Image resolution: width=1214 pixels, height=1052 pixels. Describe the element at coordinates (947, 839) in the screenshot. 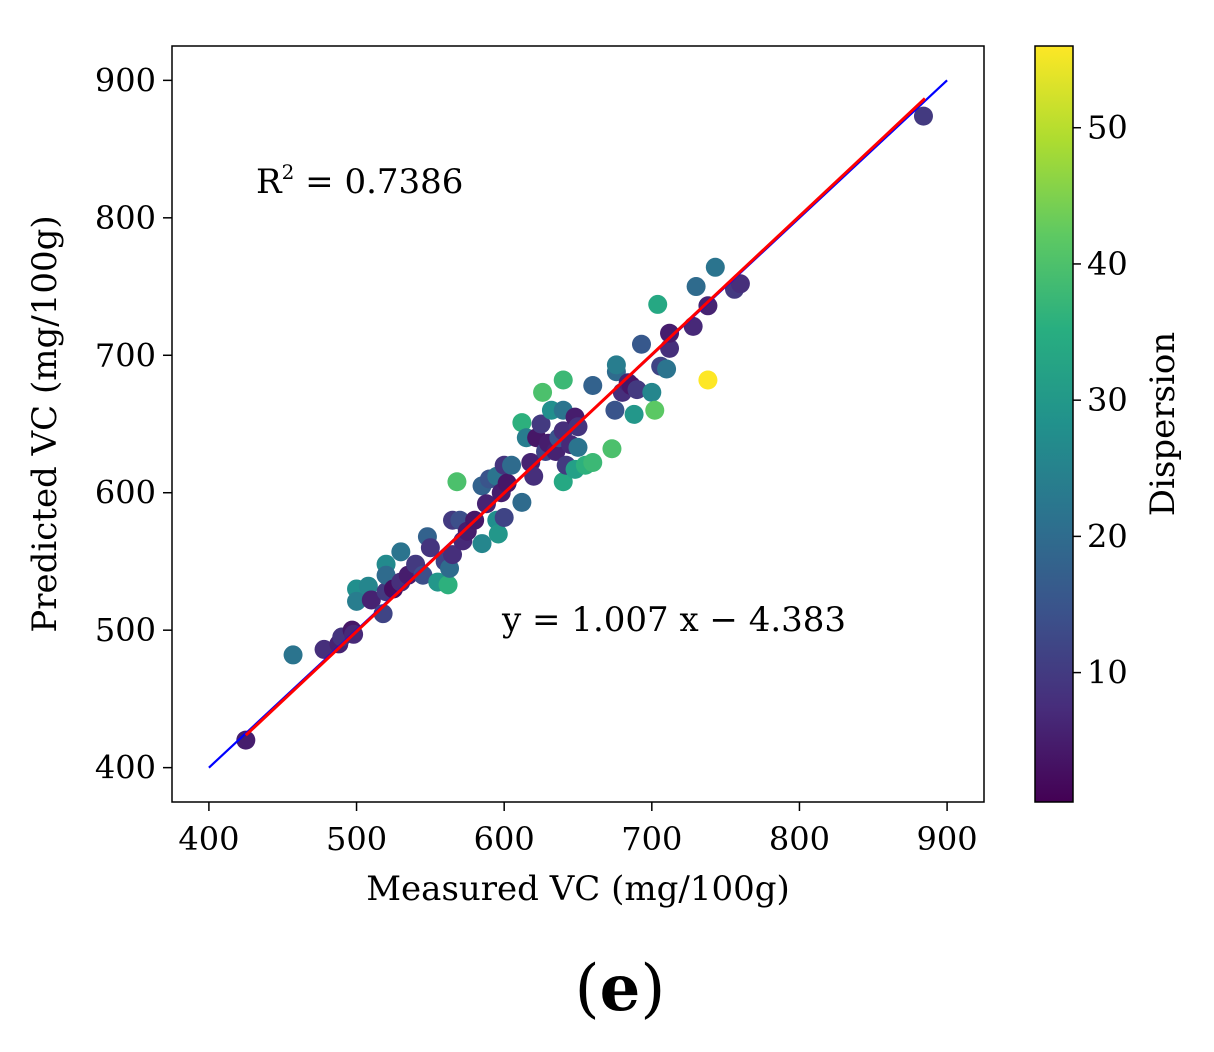

I see `x-tick-label-900: 900` at that location.